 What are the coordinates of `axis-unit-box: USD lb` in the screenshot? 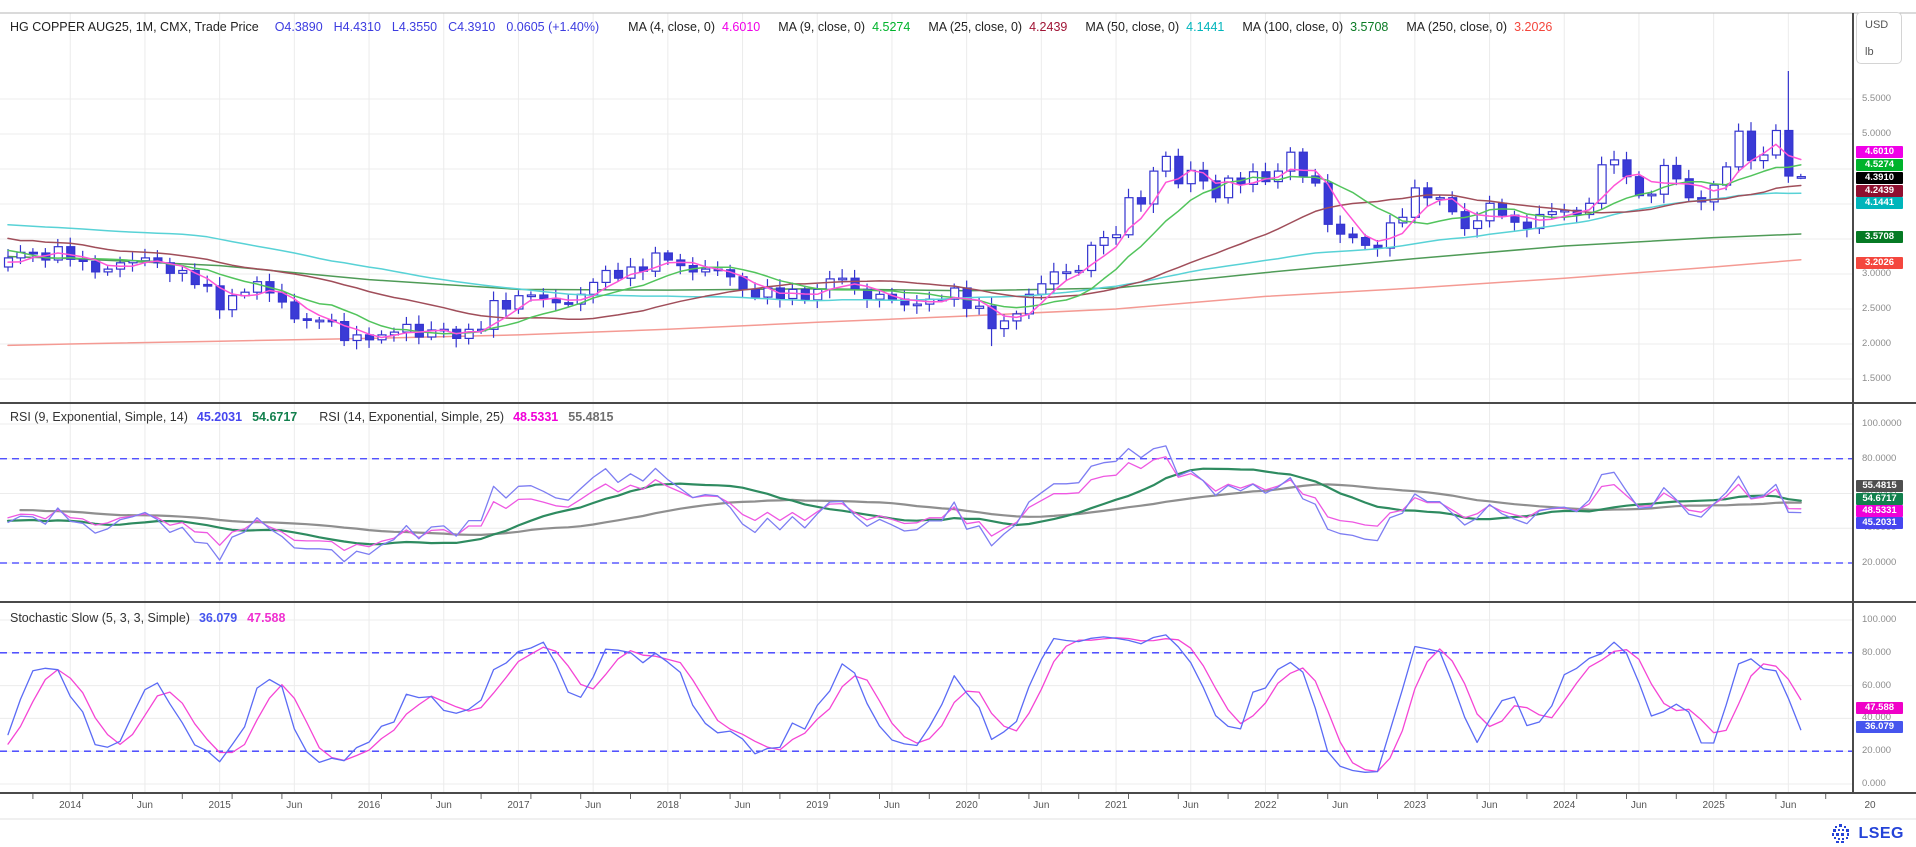 It's located at (1879, 38).